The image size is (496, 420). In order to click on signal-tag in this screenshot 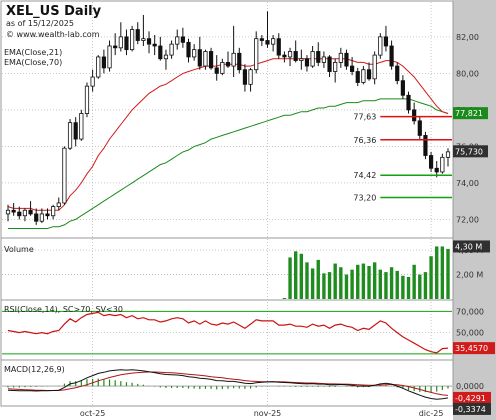, I will do `click(472, 408)`.